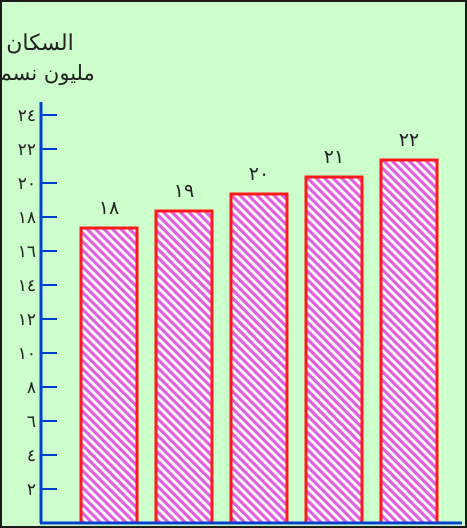 The width and height of the screenshot is (467, 528). Describe the element at coordinates (109, 208) in the screenshot. I see `bar-value-label: ١٨` at that location.